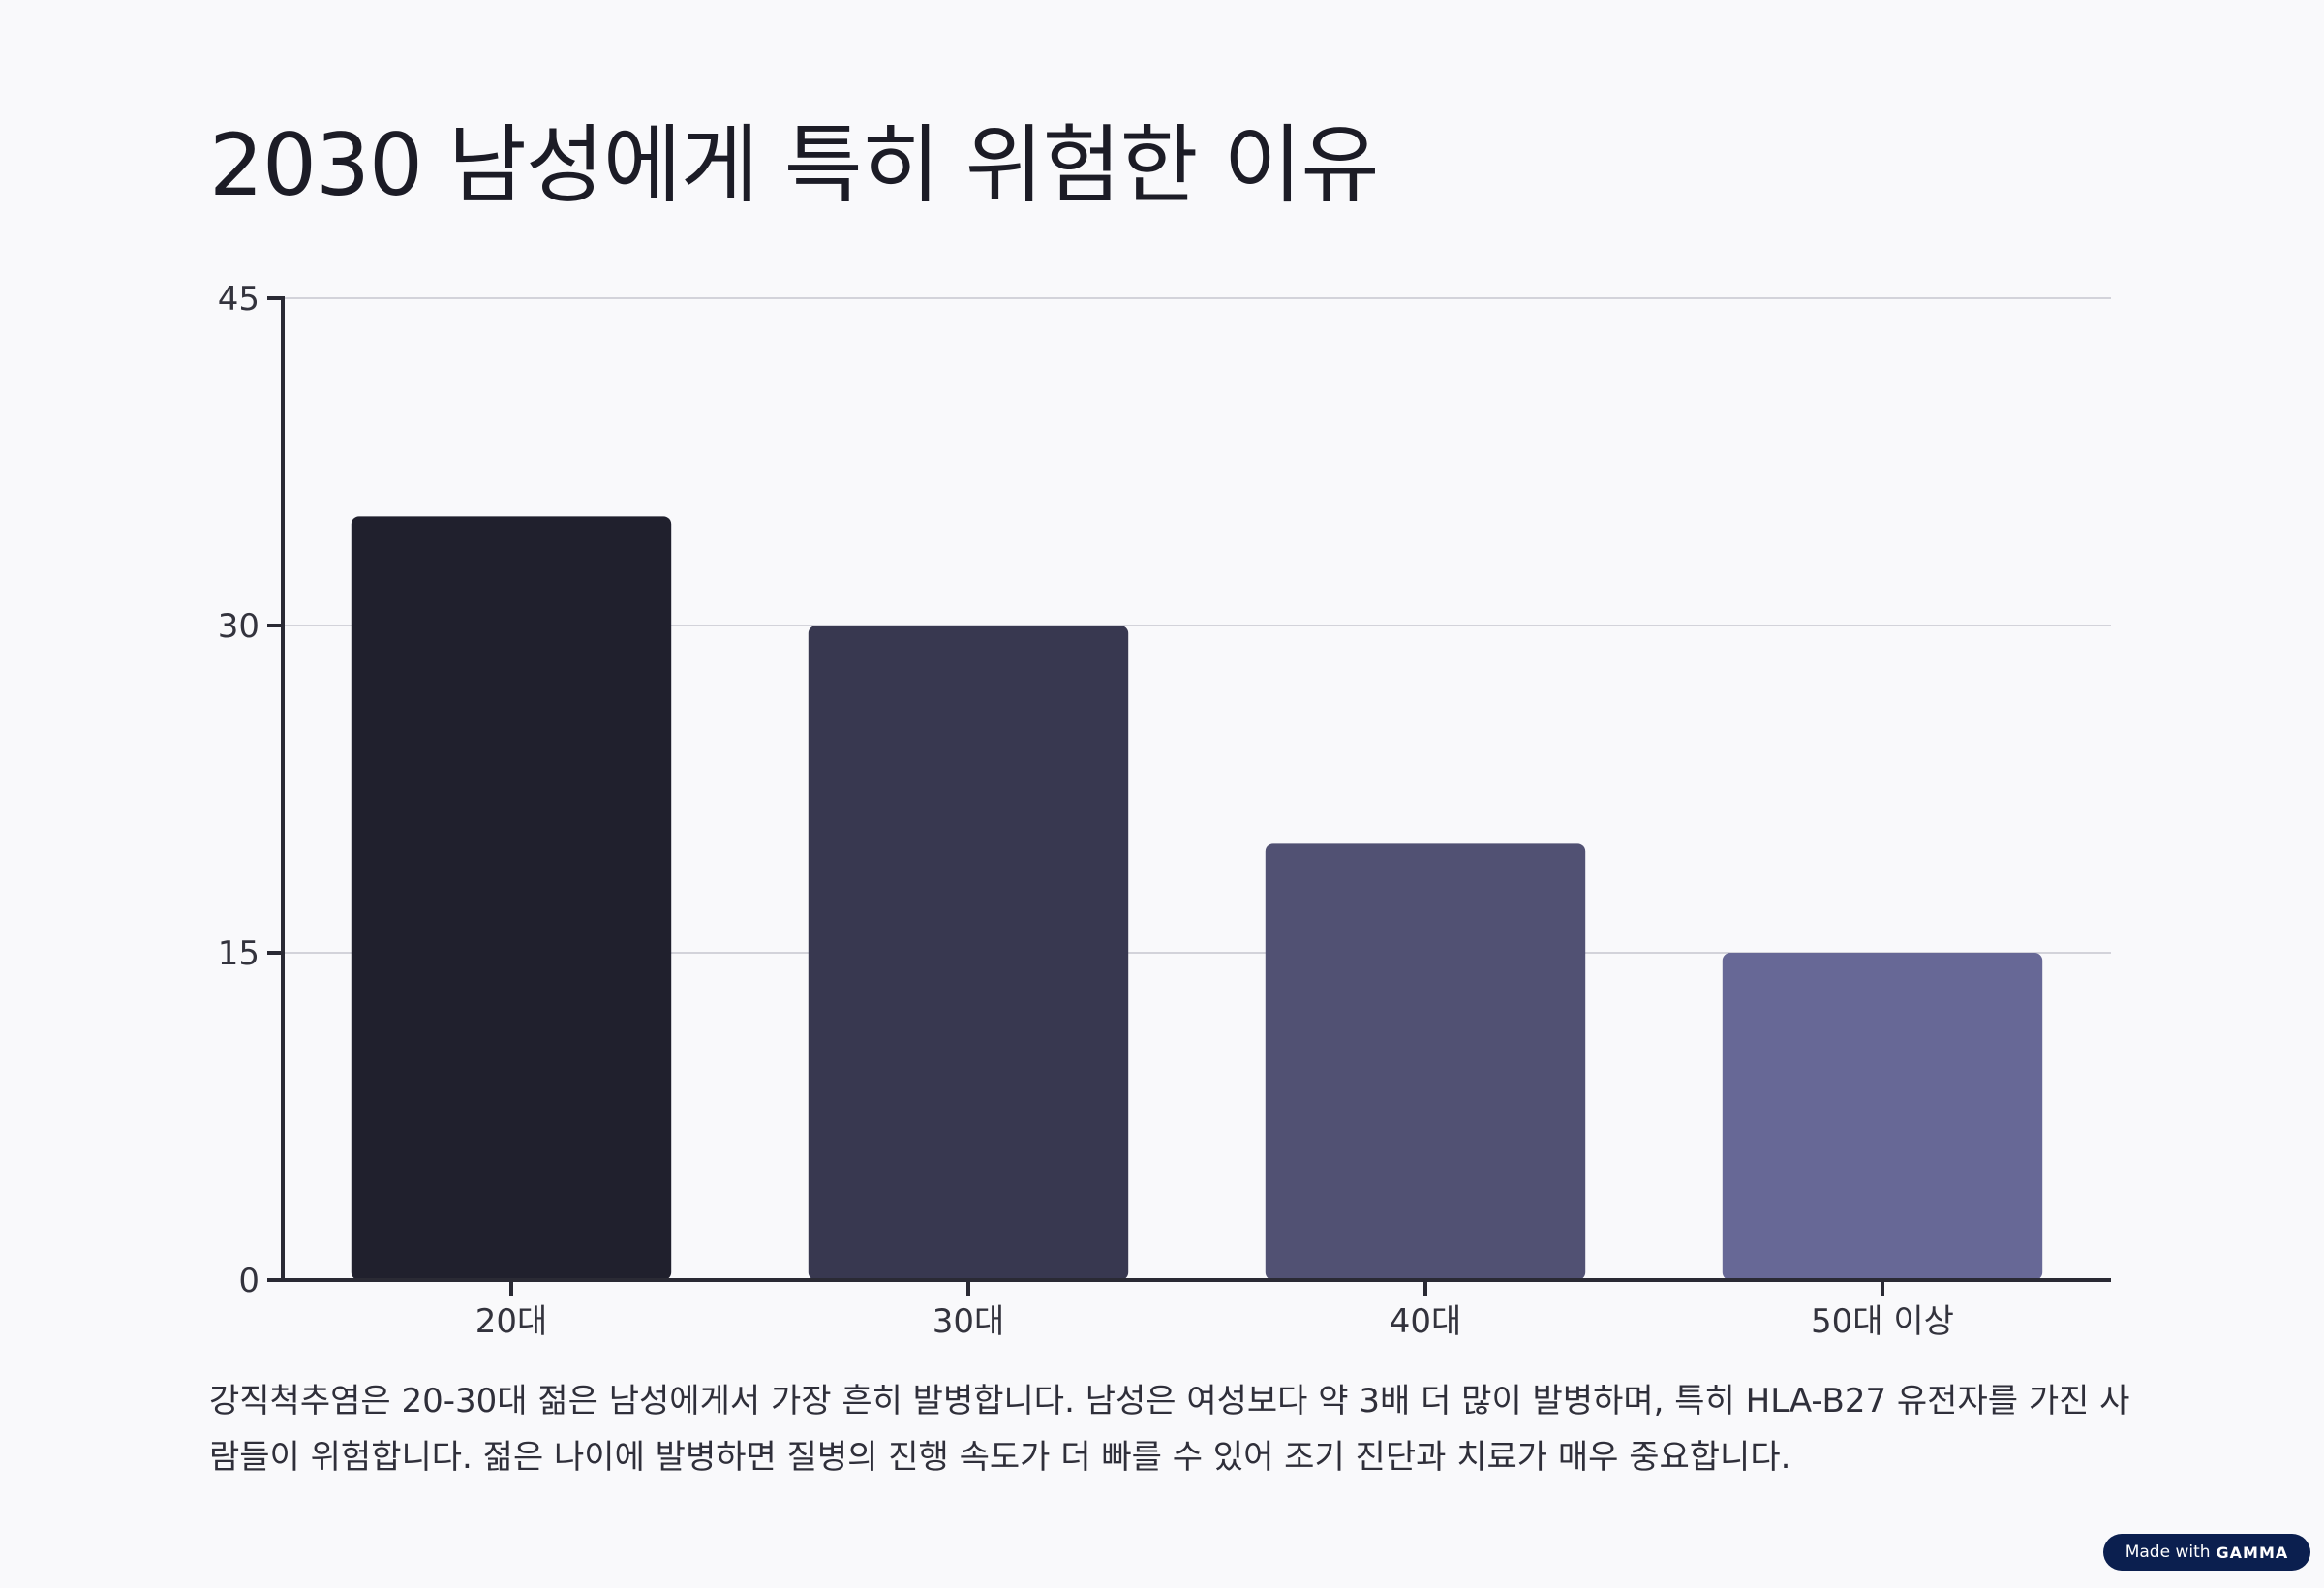 The height and width of the screenshot is (1588, 2324). I want to click on x-tick-label: 30대, so click(969, 1321).